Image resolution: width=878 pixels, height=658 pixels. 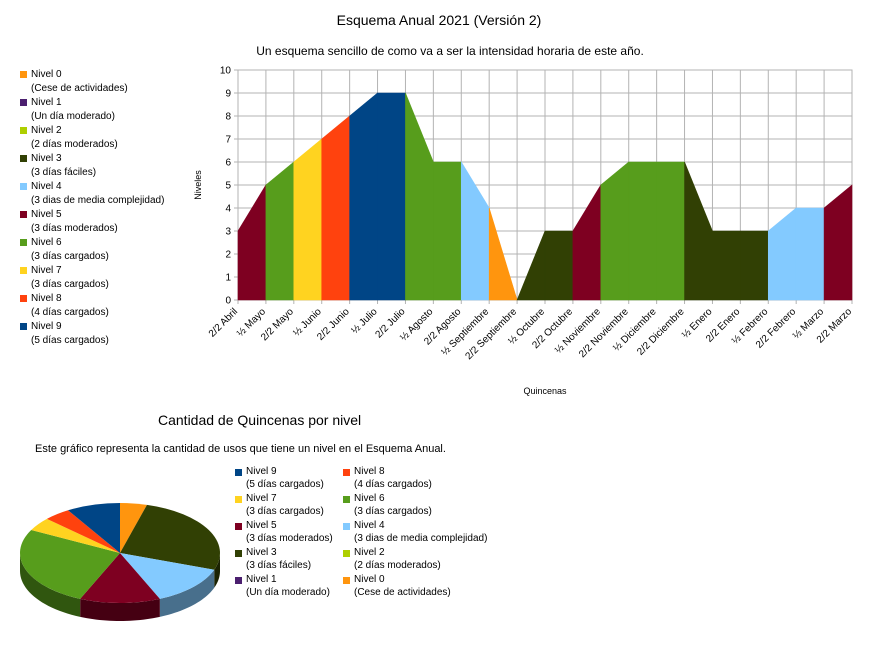 What do you see at coordinates (73, 116) in the screenshot?
I see `legend-description: (Un día moderado)` at bounding box center [73, 116].